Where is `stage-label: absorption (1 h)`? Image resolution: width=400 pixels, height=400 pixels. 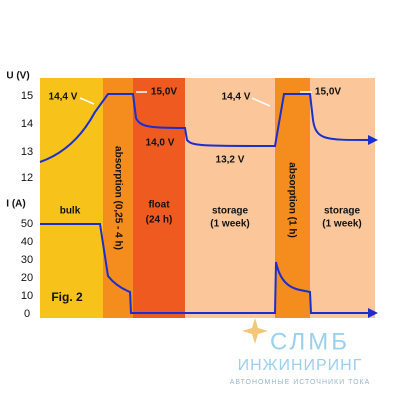 stage-label: absorption (1 h) is located at coordinates (291, 200).